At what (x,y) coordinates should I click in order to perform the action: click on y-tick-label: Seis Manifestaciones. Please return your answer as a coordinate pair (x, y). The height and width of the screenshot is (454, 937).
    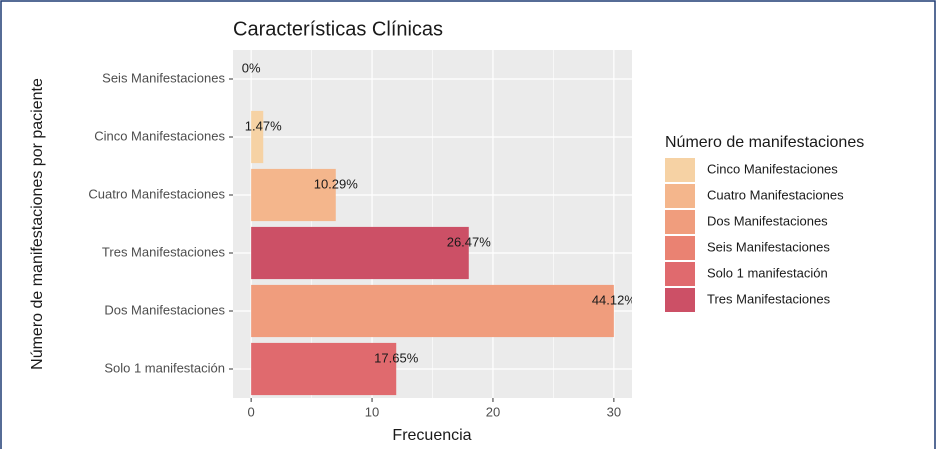
    Looking at the image, I should click on (163, 77).